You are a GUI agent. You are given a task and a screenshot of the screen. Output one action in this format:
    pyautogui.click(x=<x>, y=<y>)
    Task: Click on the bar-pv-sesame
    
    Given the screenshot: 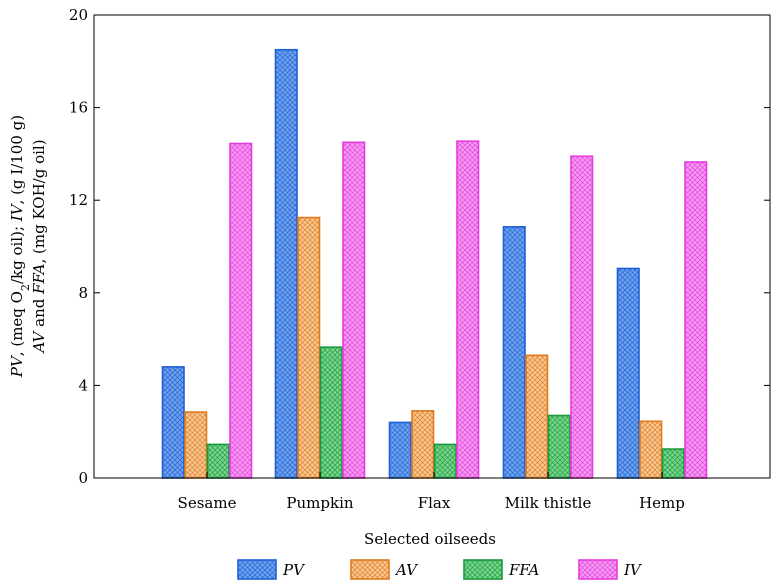 What is the action you would take?
    pyautogui.click(x=173, y=422)
    